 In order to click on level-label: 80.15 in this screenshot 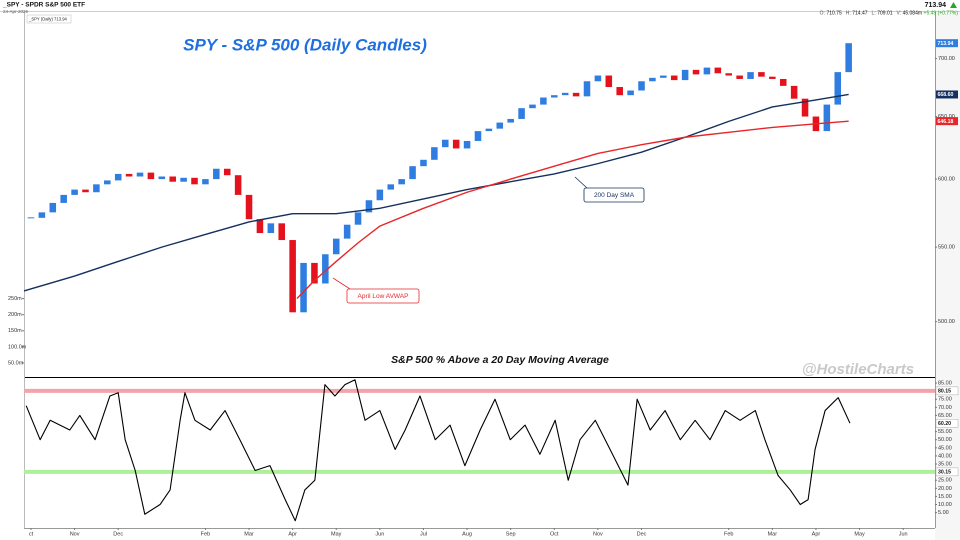, I will do `click(944, 392)`.